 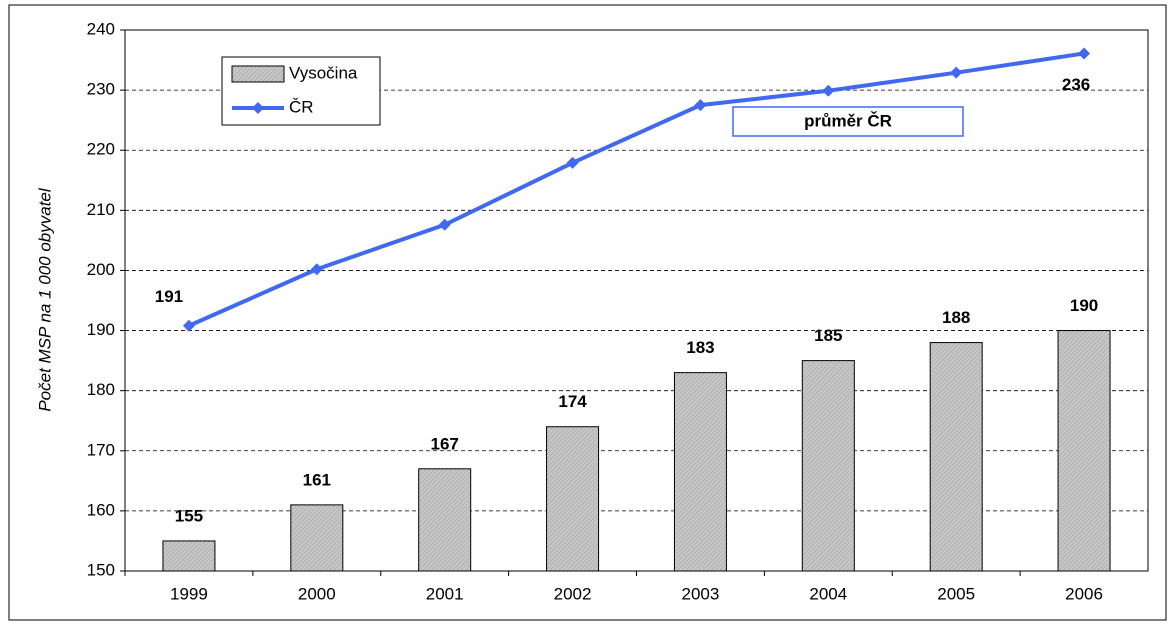 I want to click on legend-marker, so click(x=258, y=108).